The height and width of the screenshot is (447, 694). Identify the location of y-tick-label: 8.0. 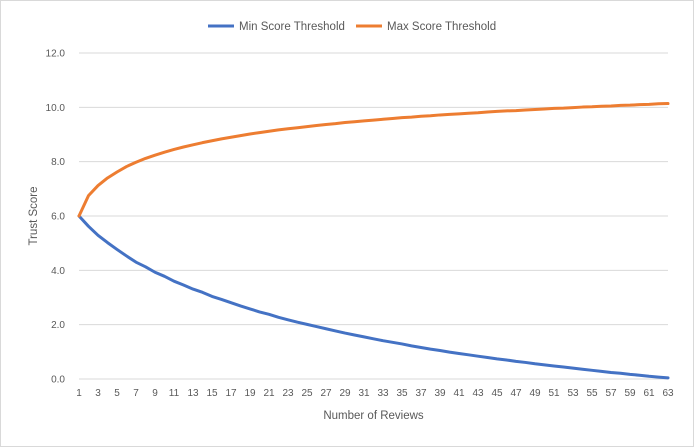
(58, 162).